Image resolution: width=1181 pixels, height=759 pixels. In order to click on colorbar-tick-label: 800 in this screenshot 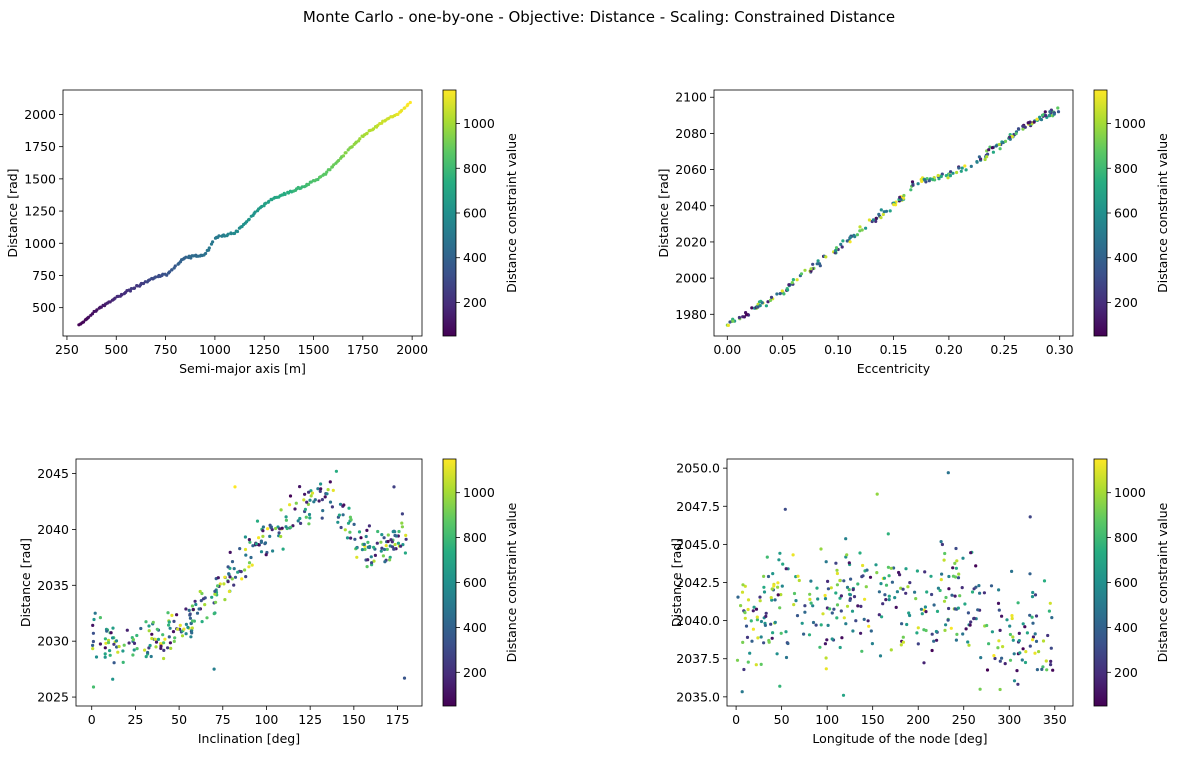, I will do `click(1126, 537)`.